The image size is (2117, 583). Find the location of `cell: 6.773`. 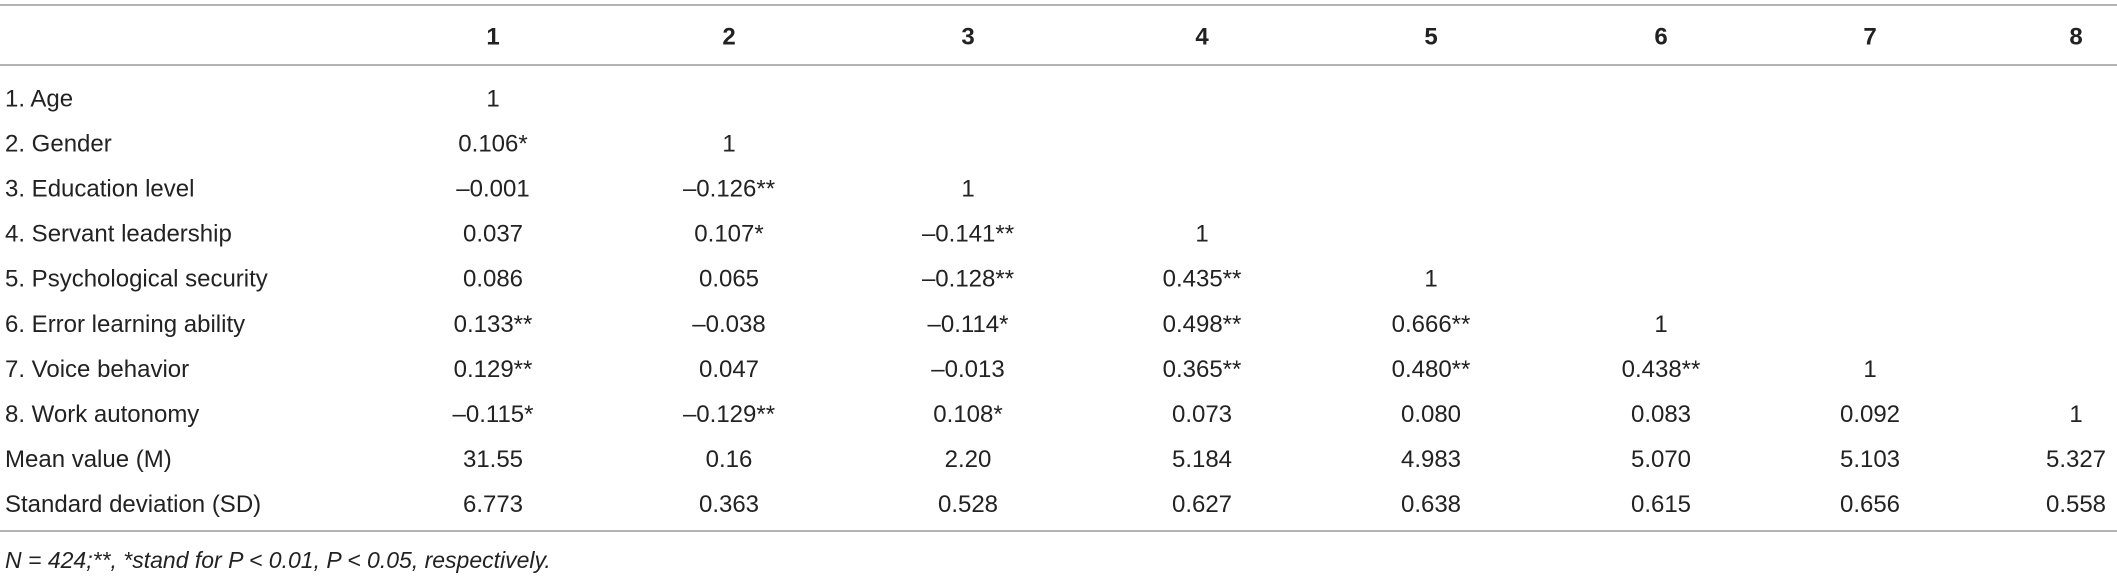

cell: 6.773 is located at coordinates (493, 504).